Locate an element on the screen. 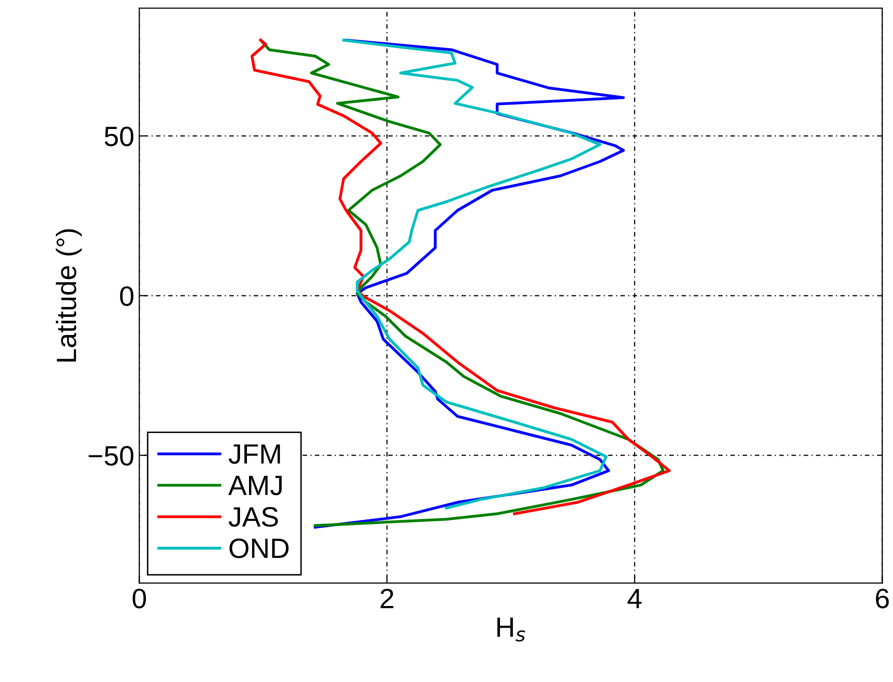  legend-label: JAS is located at coordinates (253, 517).